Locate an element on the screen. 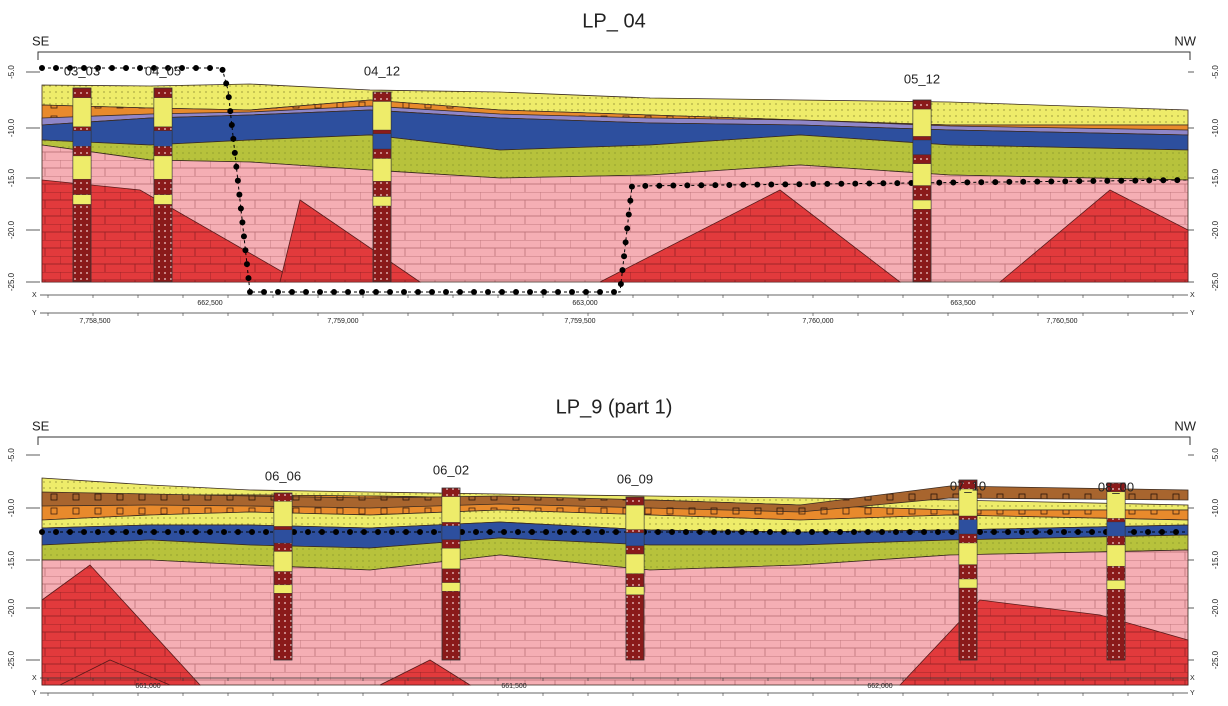 Image resolution: width=1228 pixels, height=706 pixels. axis-tick-label: 7,760,500 is located at coordinates (1061, 321).